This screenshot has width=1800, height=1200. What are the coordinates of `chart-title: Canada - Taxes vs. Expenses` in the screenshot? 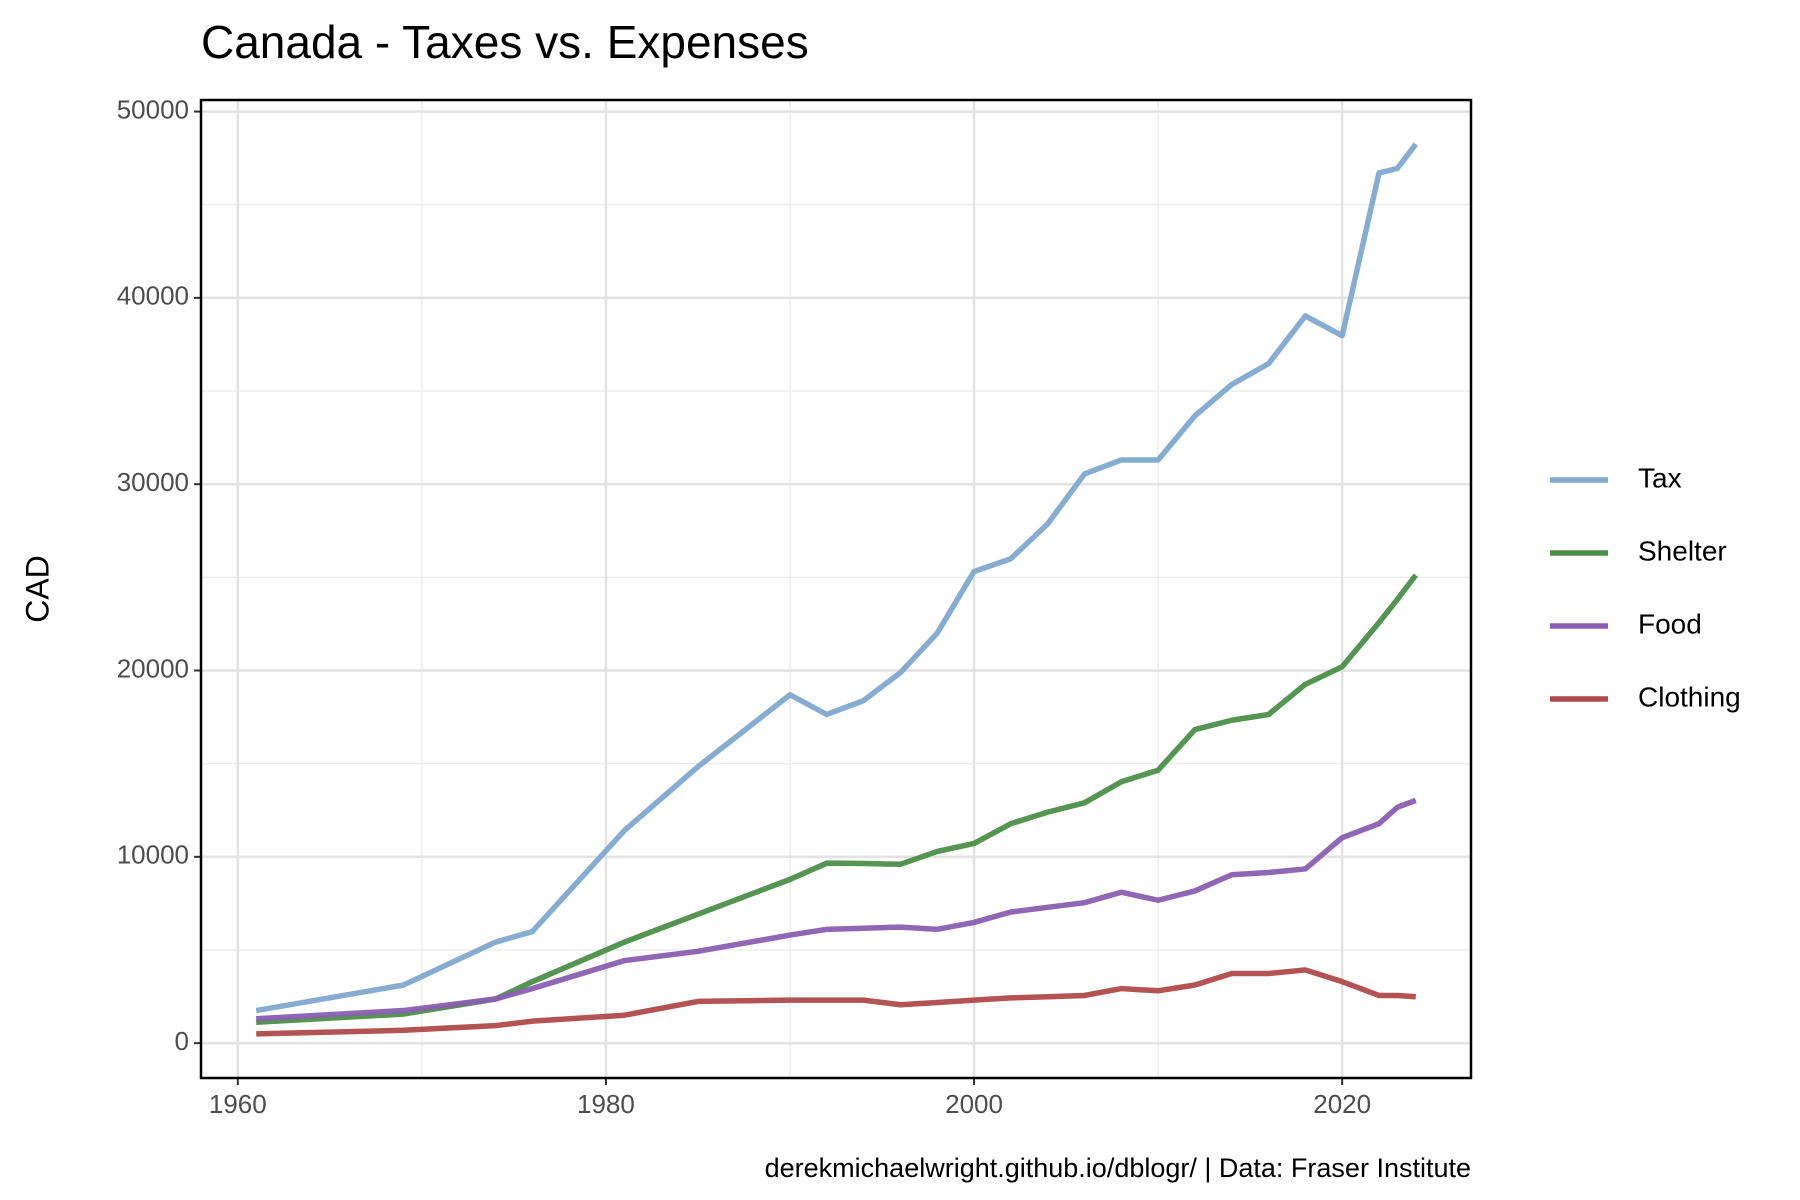 It's located at (505, 42).